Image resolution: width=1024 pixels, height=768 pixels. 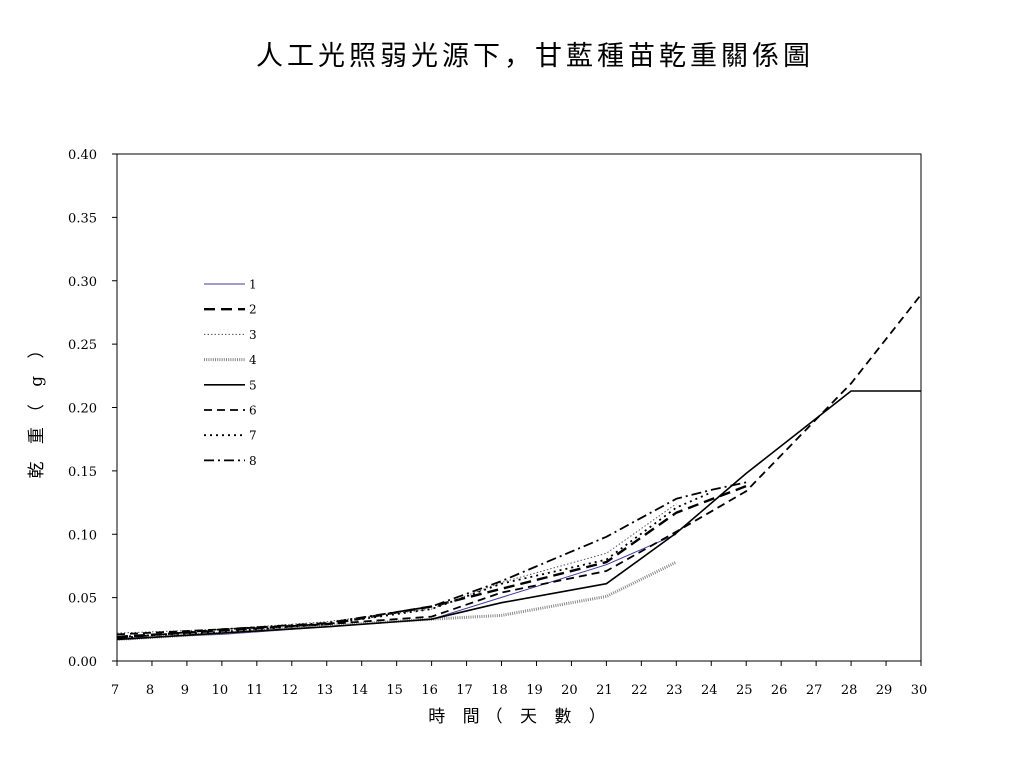 What do you see at coordinates (359, 690) in the screenshot?
I see `x-tick-label: 14` at bounding box center [359, 690].